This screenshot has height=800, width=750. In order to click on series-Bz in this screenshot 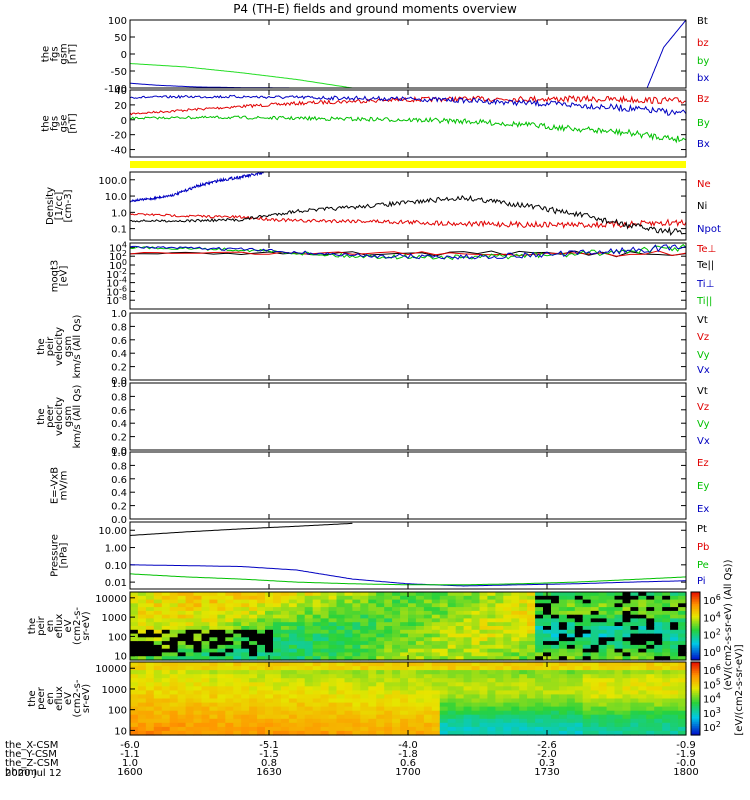, I will do `click(407, 105)`.